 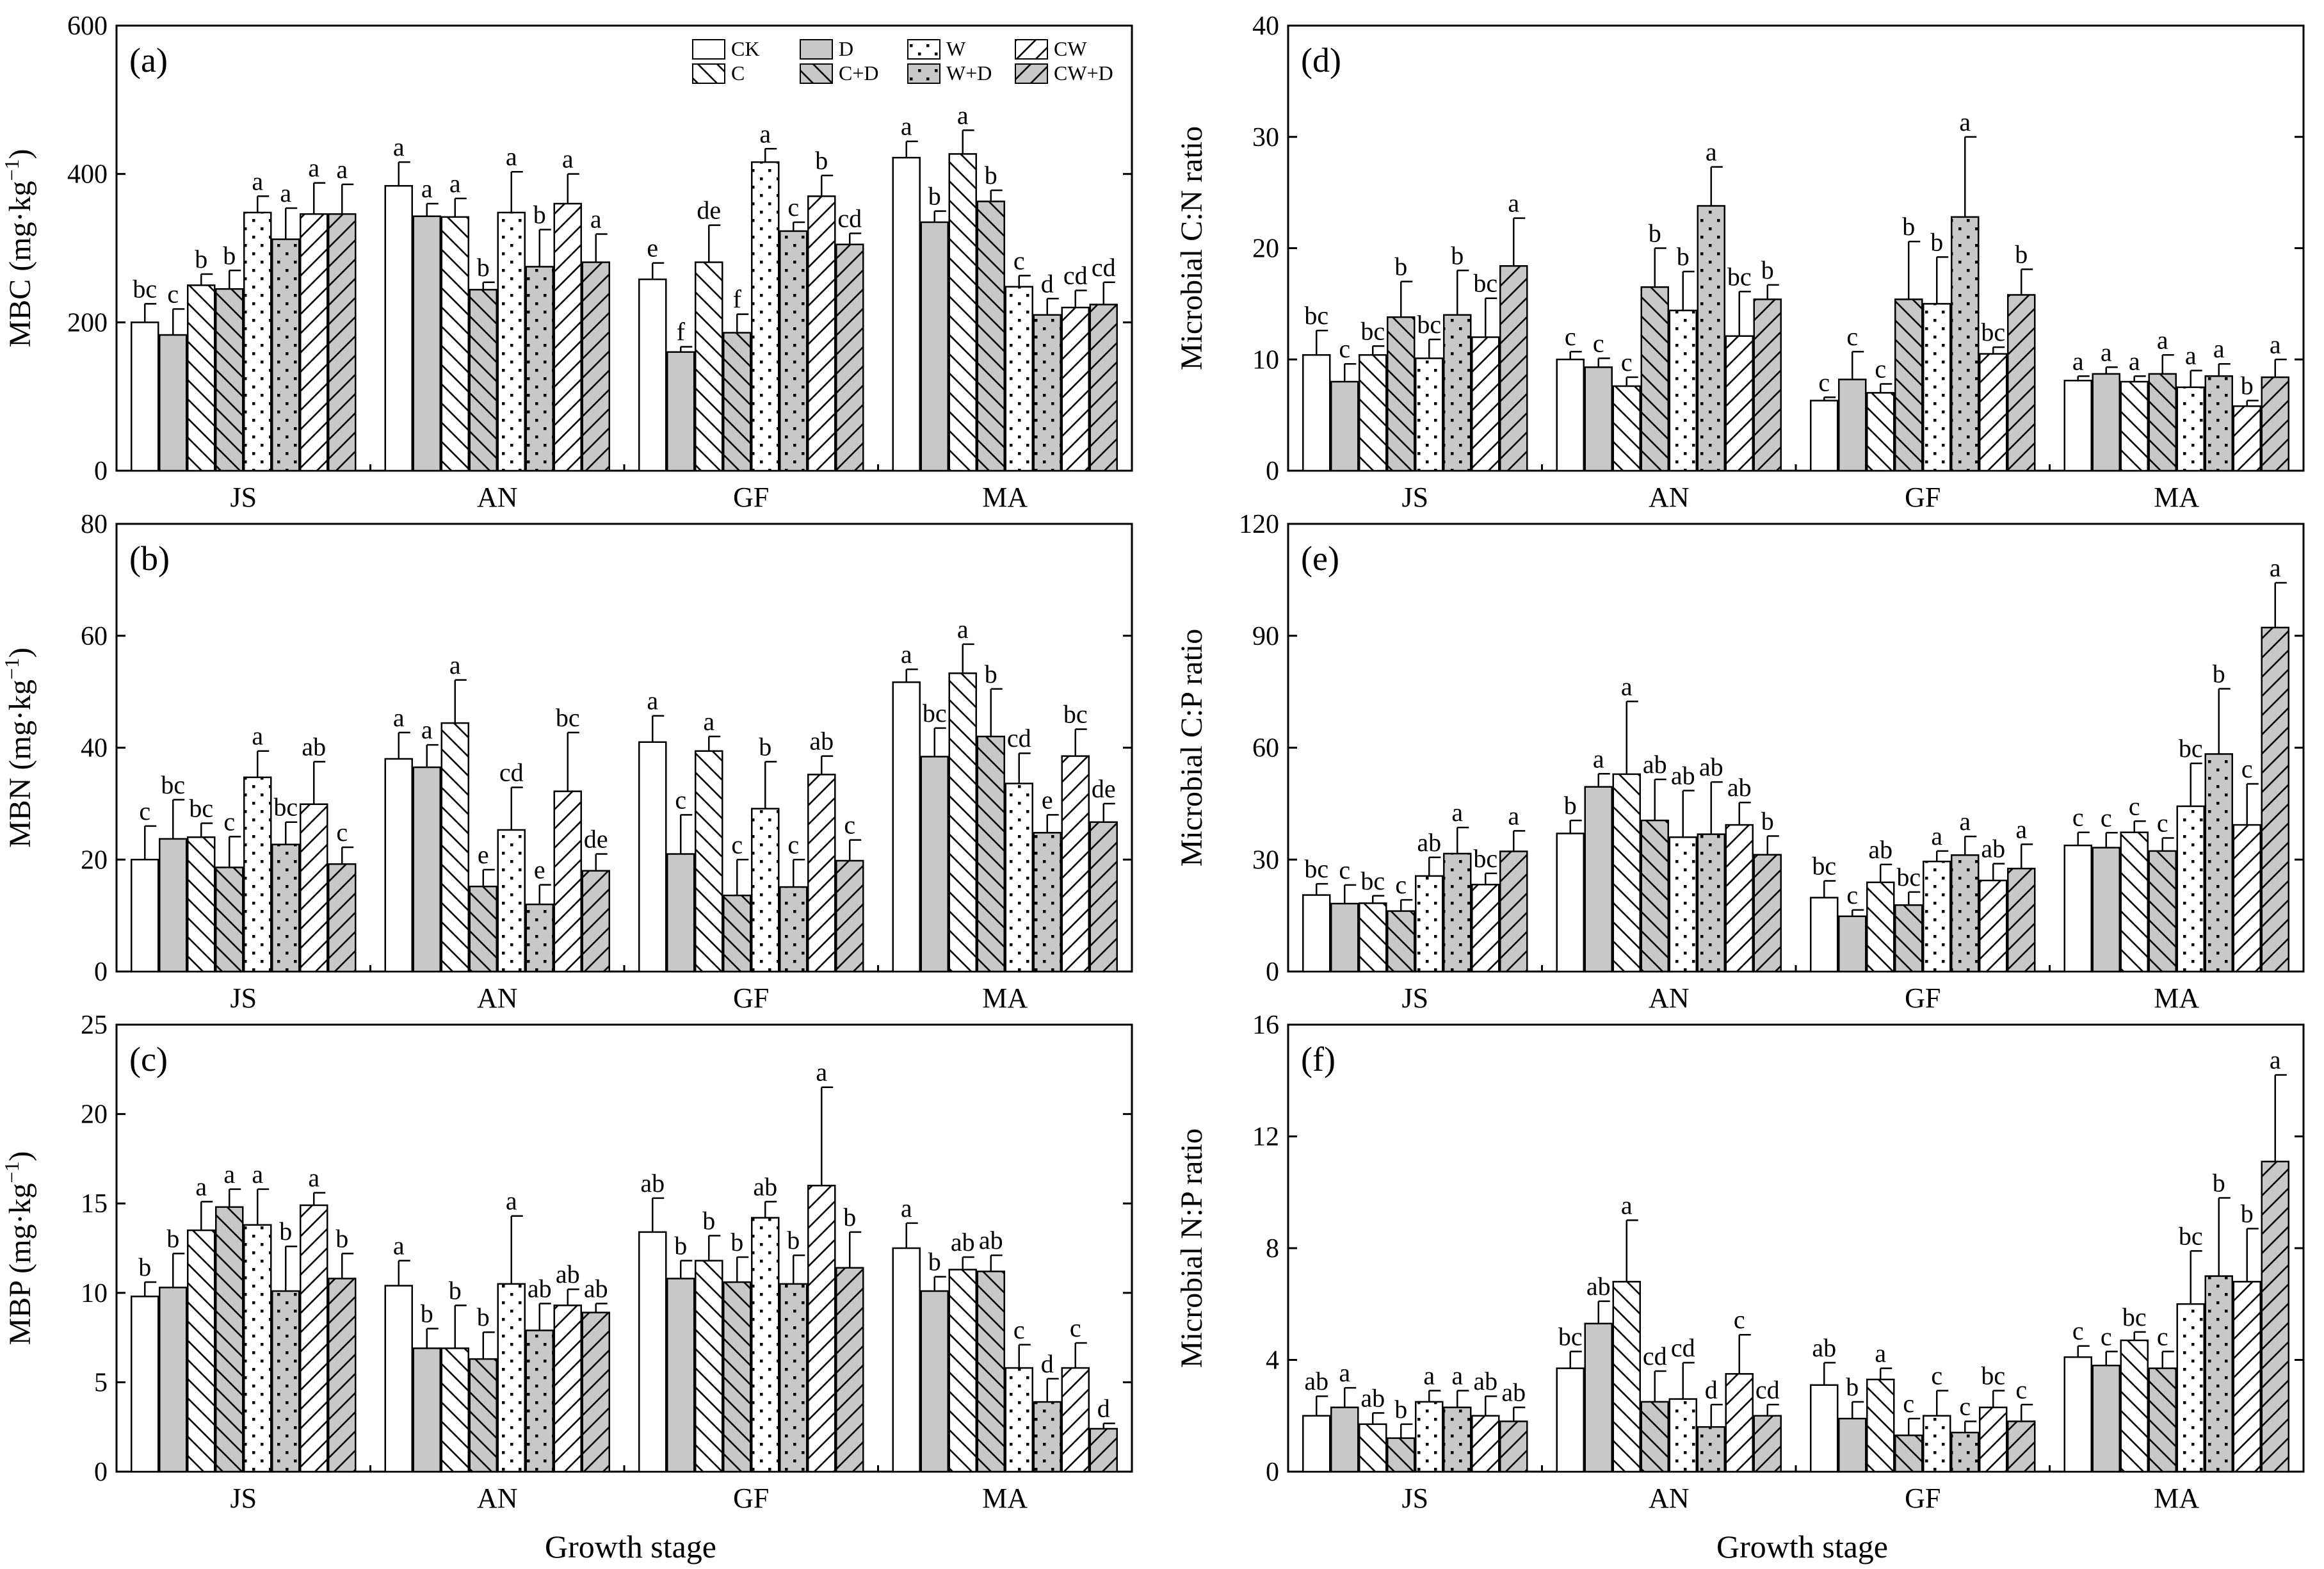 What do you see at coordinates (87, 26) in the screenshot?
I see `y-tick-label: 600` at bounding box center [87, 26].